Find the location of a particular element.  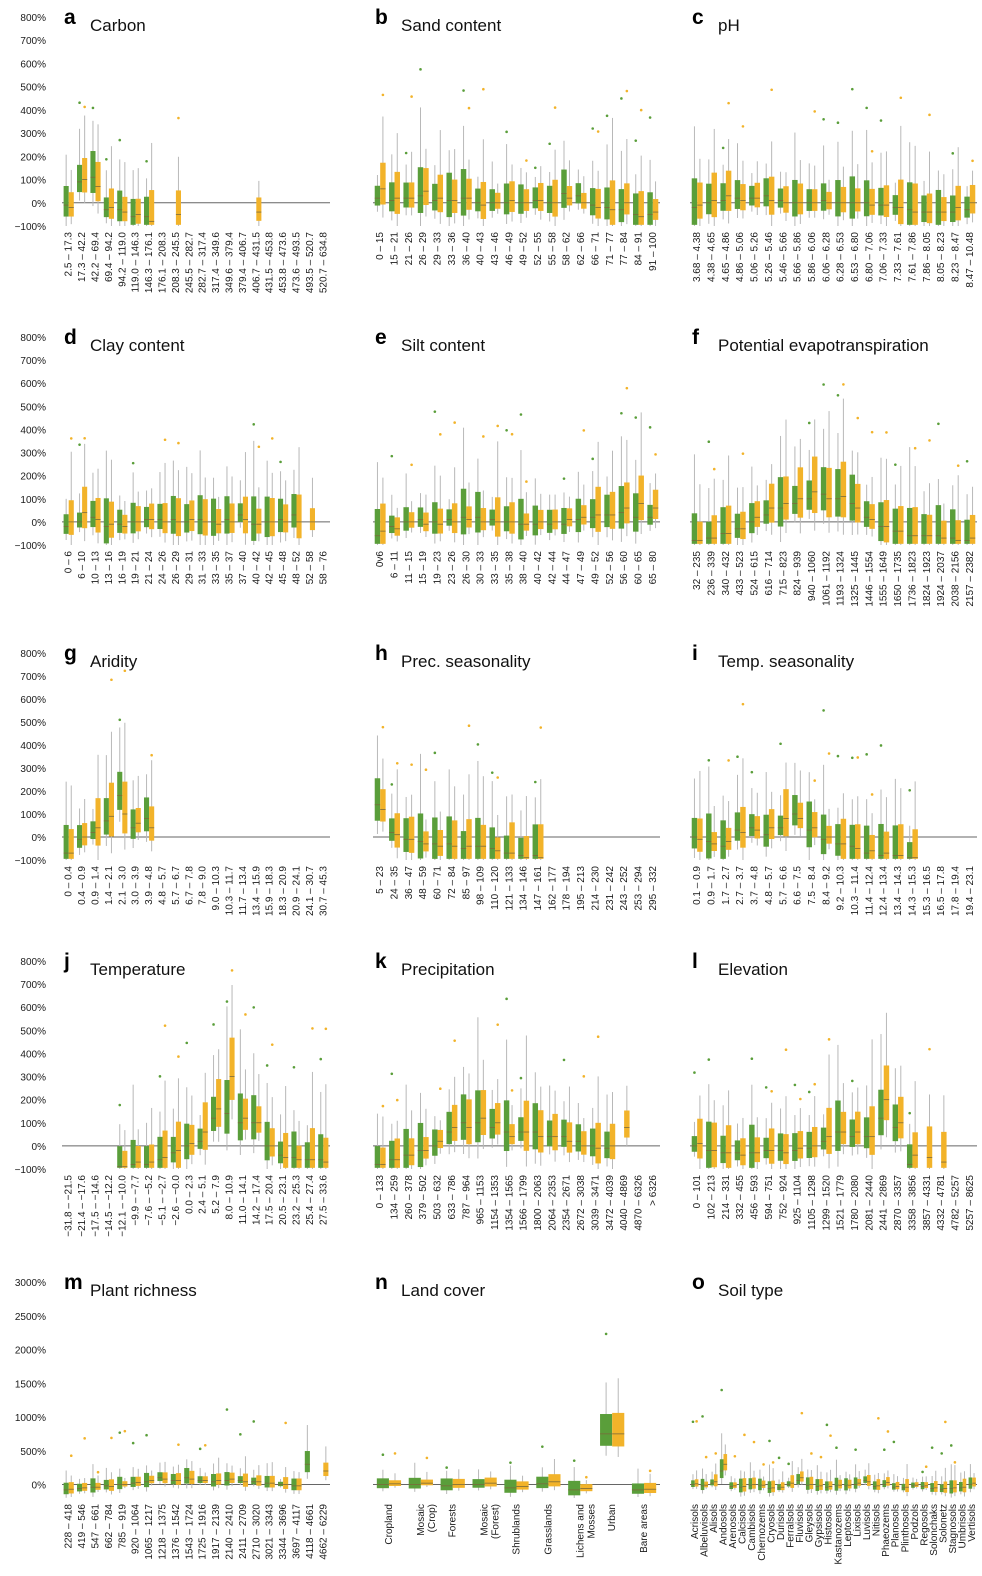

y-tick-label: 0% is located at coordinates (39, 1147).